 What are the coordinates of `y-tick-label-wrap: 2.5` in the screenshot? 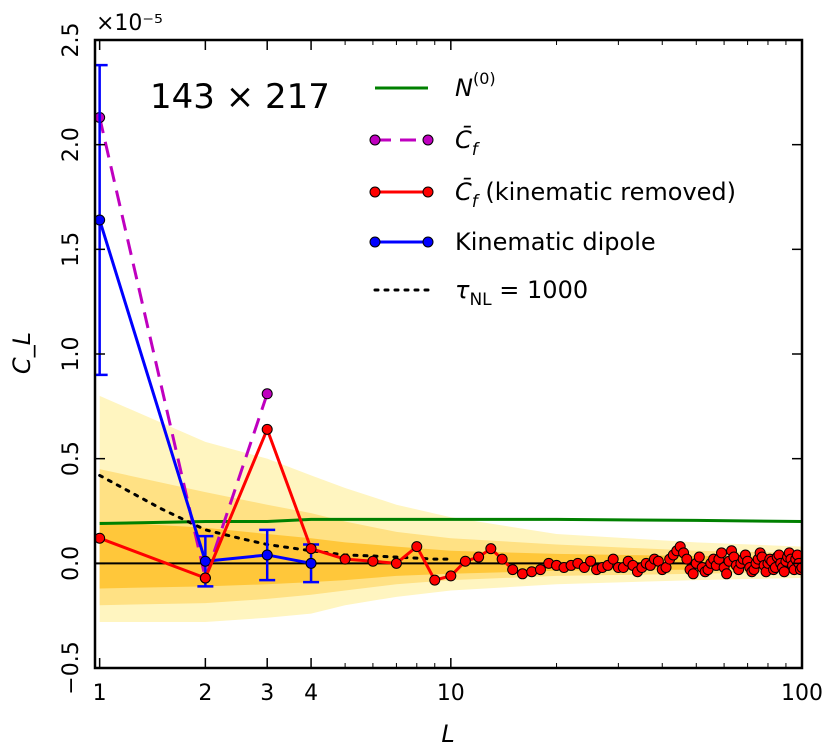 It's located at (71, 40).